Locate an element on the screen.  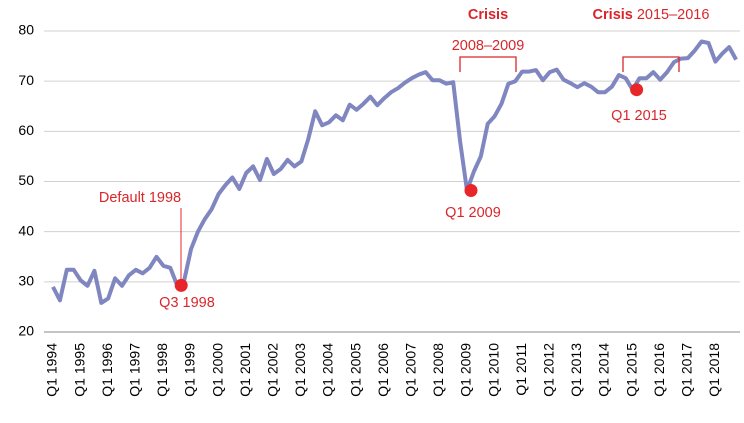
x-tick-label: Q1 2007 is located at coordinates (411, 370).